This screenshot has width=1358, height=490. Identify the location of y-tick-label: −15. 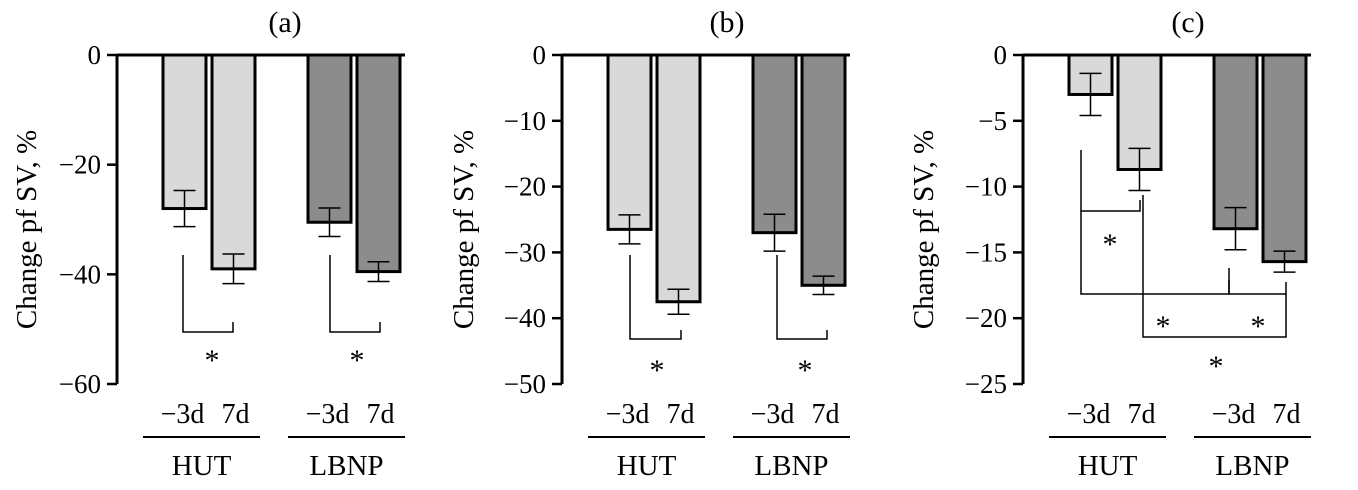
(986, 252).